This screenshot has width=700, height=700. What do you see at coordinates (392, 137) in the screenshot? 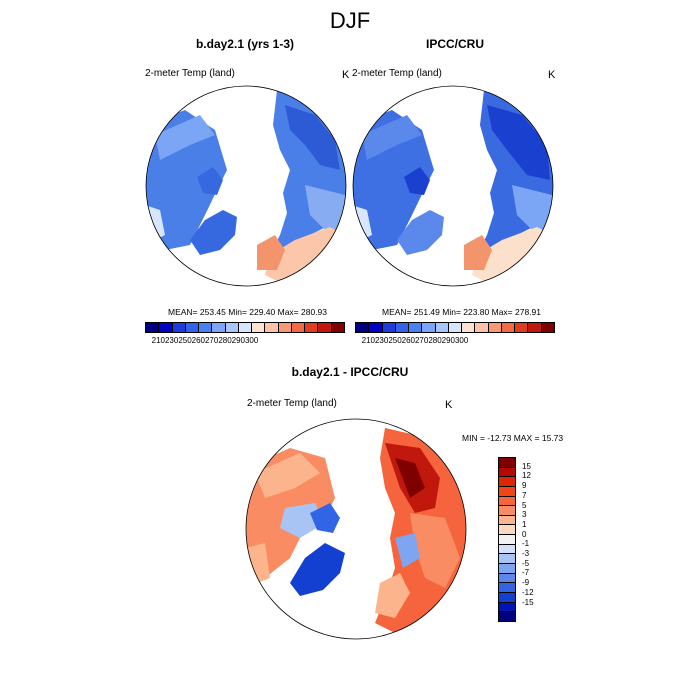
I see `right-alaska` at bounding box center [392, 137].